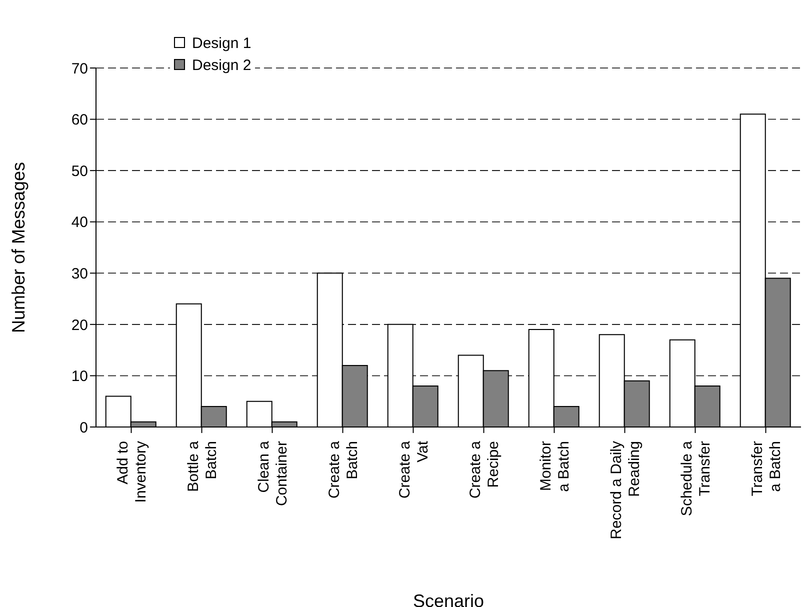 The image size is (809, 607). I want to click on legend-label: Design 1, so click(222, 43).